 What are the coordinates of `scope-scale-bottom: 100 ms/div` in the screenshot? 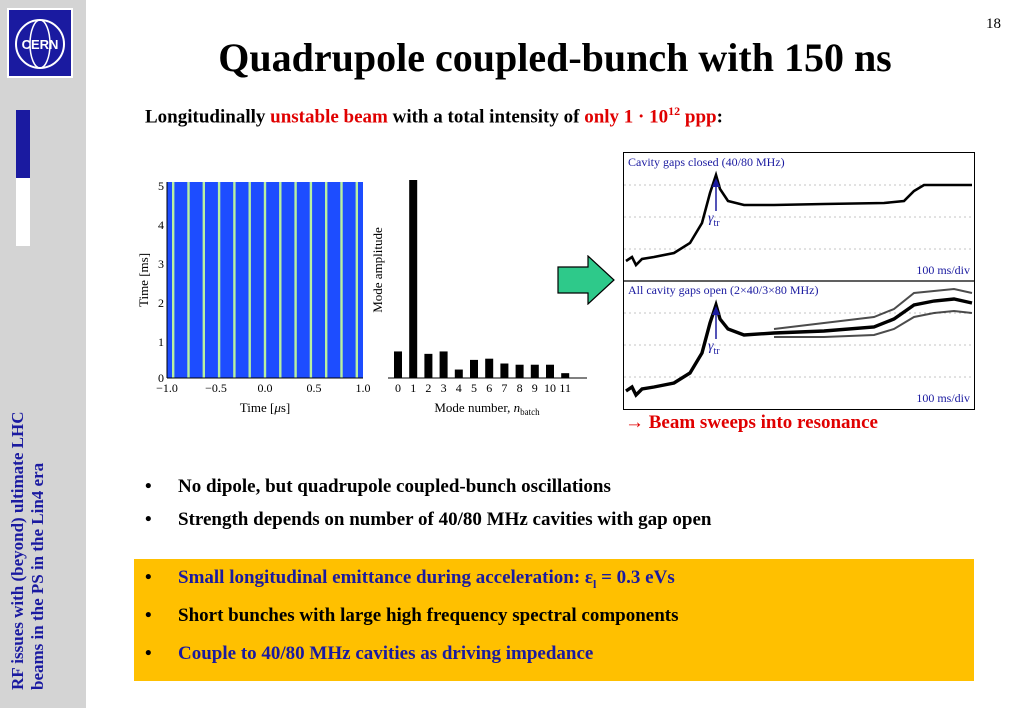 It's located at (943, 398).